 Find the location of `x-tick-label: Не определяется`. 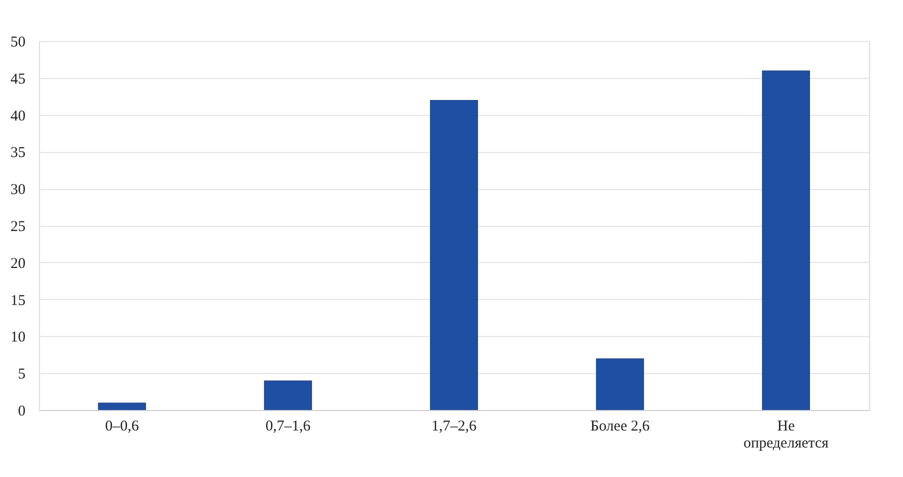

x-tick-label: Не определяется is located at coordinates (786, 435).